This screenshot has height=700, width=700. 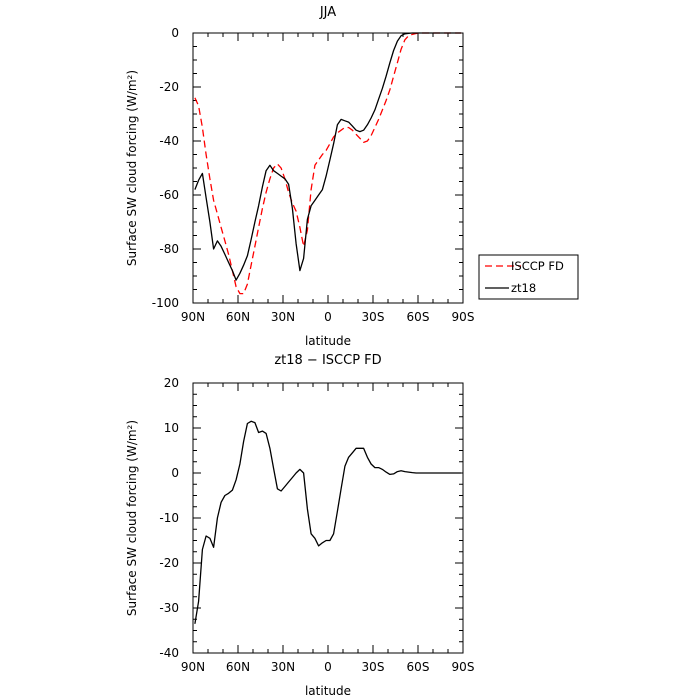 I want to click on y-tick-label: -60, so click(x=169, y=195).